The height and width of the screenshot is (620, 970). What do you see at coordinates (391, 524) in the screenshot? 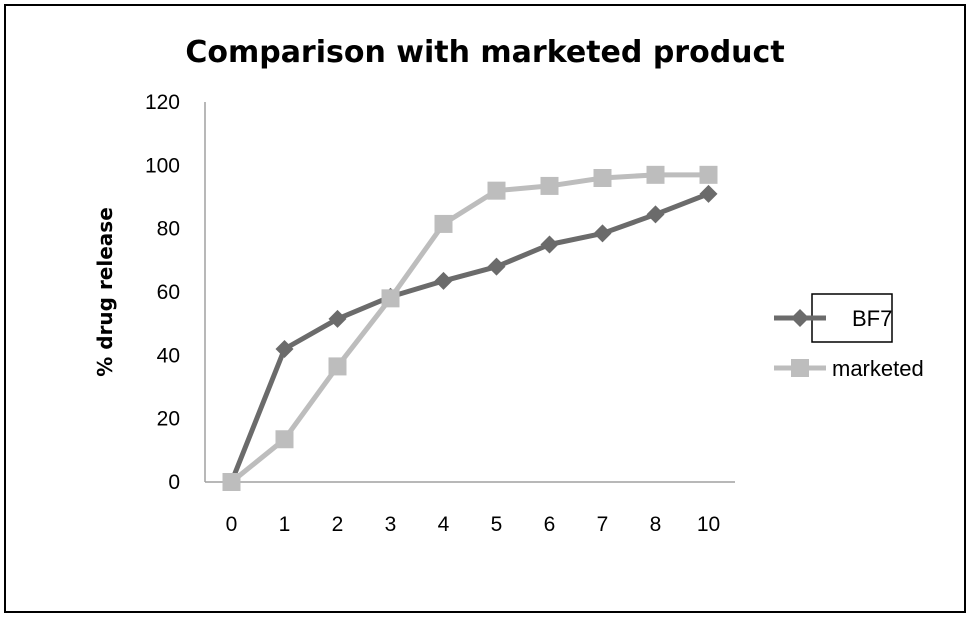
I see `x-tick-label: 3` at bounding box center [391, 524].